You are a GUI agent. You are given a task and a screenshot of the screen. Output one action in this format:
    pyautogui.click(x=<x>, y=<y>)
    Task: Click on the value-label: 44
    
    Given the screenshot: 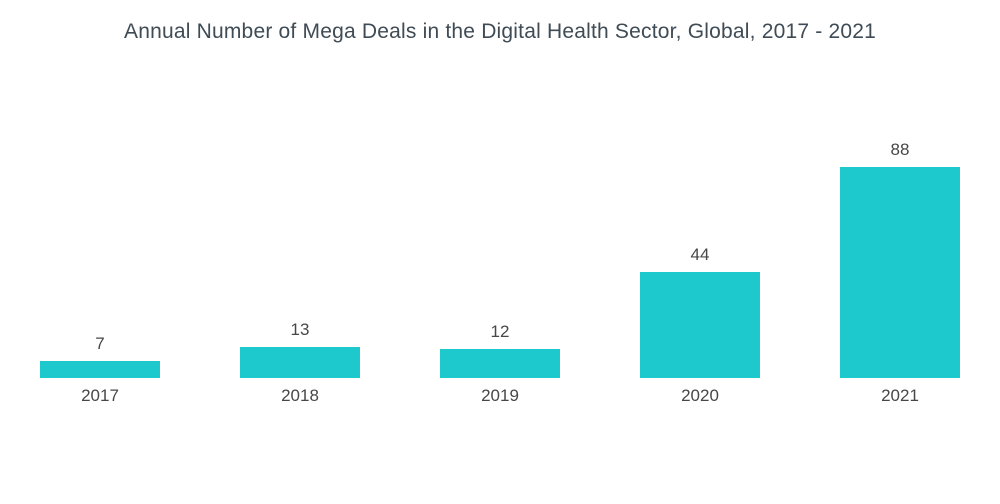 What is the action you would take?
    pyautogui.click(x=700, y=254)
    